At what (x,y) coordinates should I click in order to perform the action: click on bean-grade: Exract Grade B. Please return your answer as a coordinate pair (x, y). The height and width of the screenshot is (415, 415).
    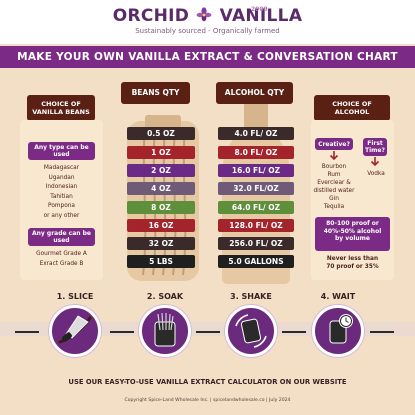
    Looking at the image, I should click on (61, 263).